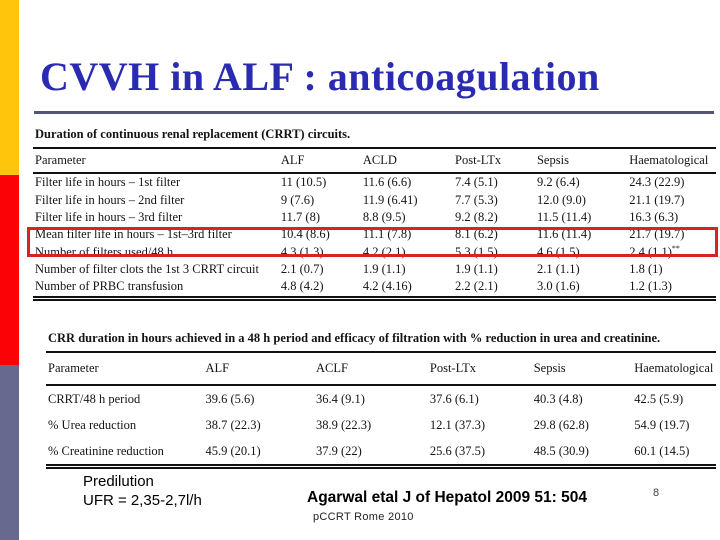 Image resolution: width=720 pixels, height=540 pixels. I want to click on value-cell: 21.1 (19.7), so click(657, 199).